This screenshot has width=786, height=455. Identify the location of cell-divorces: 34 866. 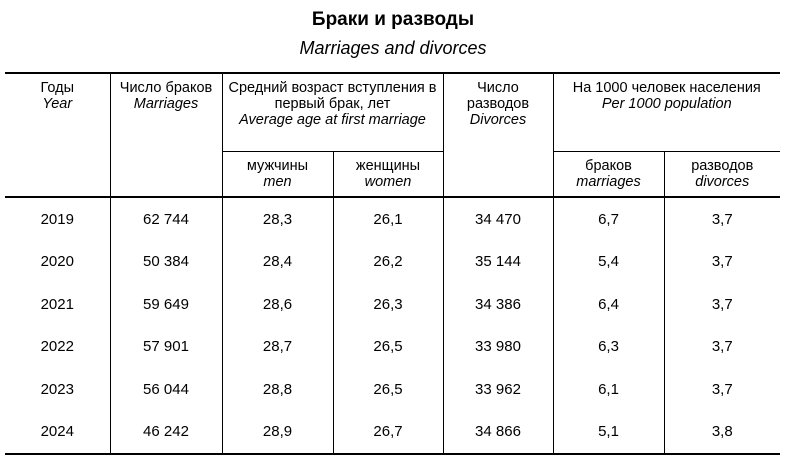
(497, 432).